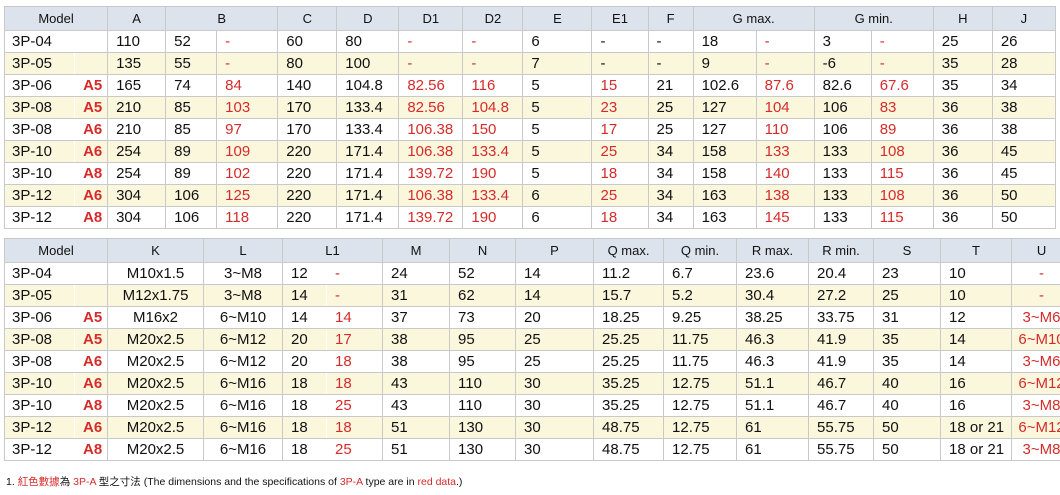 This screenshot has height=495, width=1060. I want to click on table-cell: 46.3, so click(773, 339).